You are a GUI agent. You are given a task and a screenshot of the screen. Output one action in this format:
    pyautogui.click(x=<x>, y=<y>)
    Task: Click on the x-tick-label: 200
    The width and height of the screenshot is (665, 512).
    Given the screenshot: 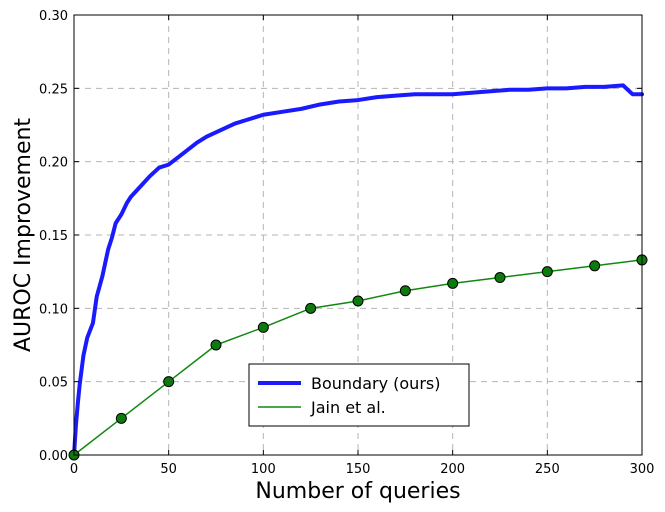 What is the action you would take?
    pyautogui.click(x=452, y=469)
    